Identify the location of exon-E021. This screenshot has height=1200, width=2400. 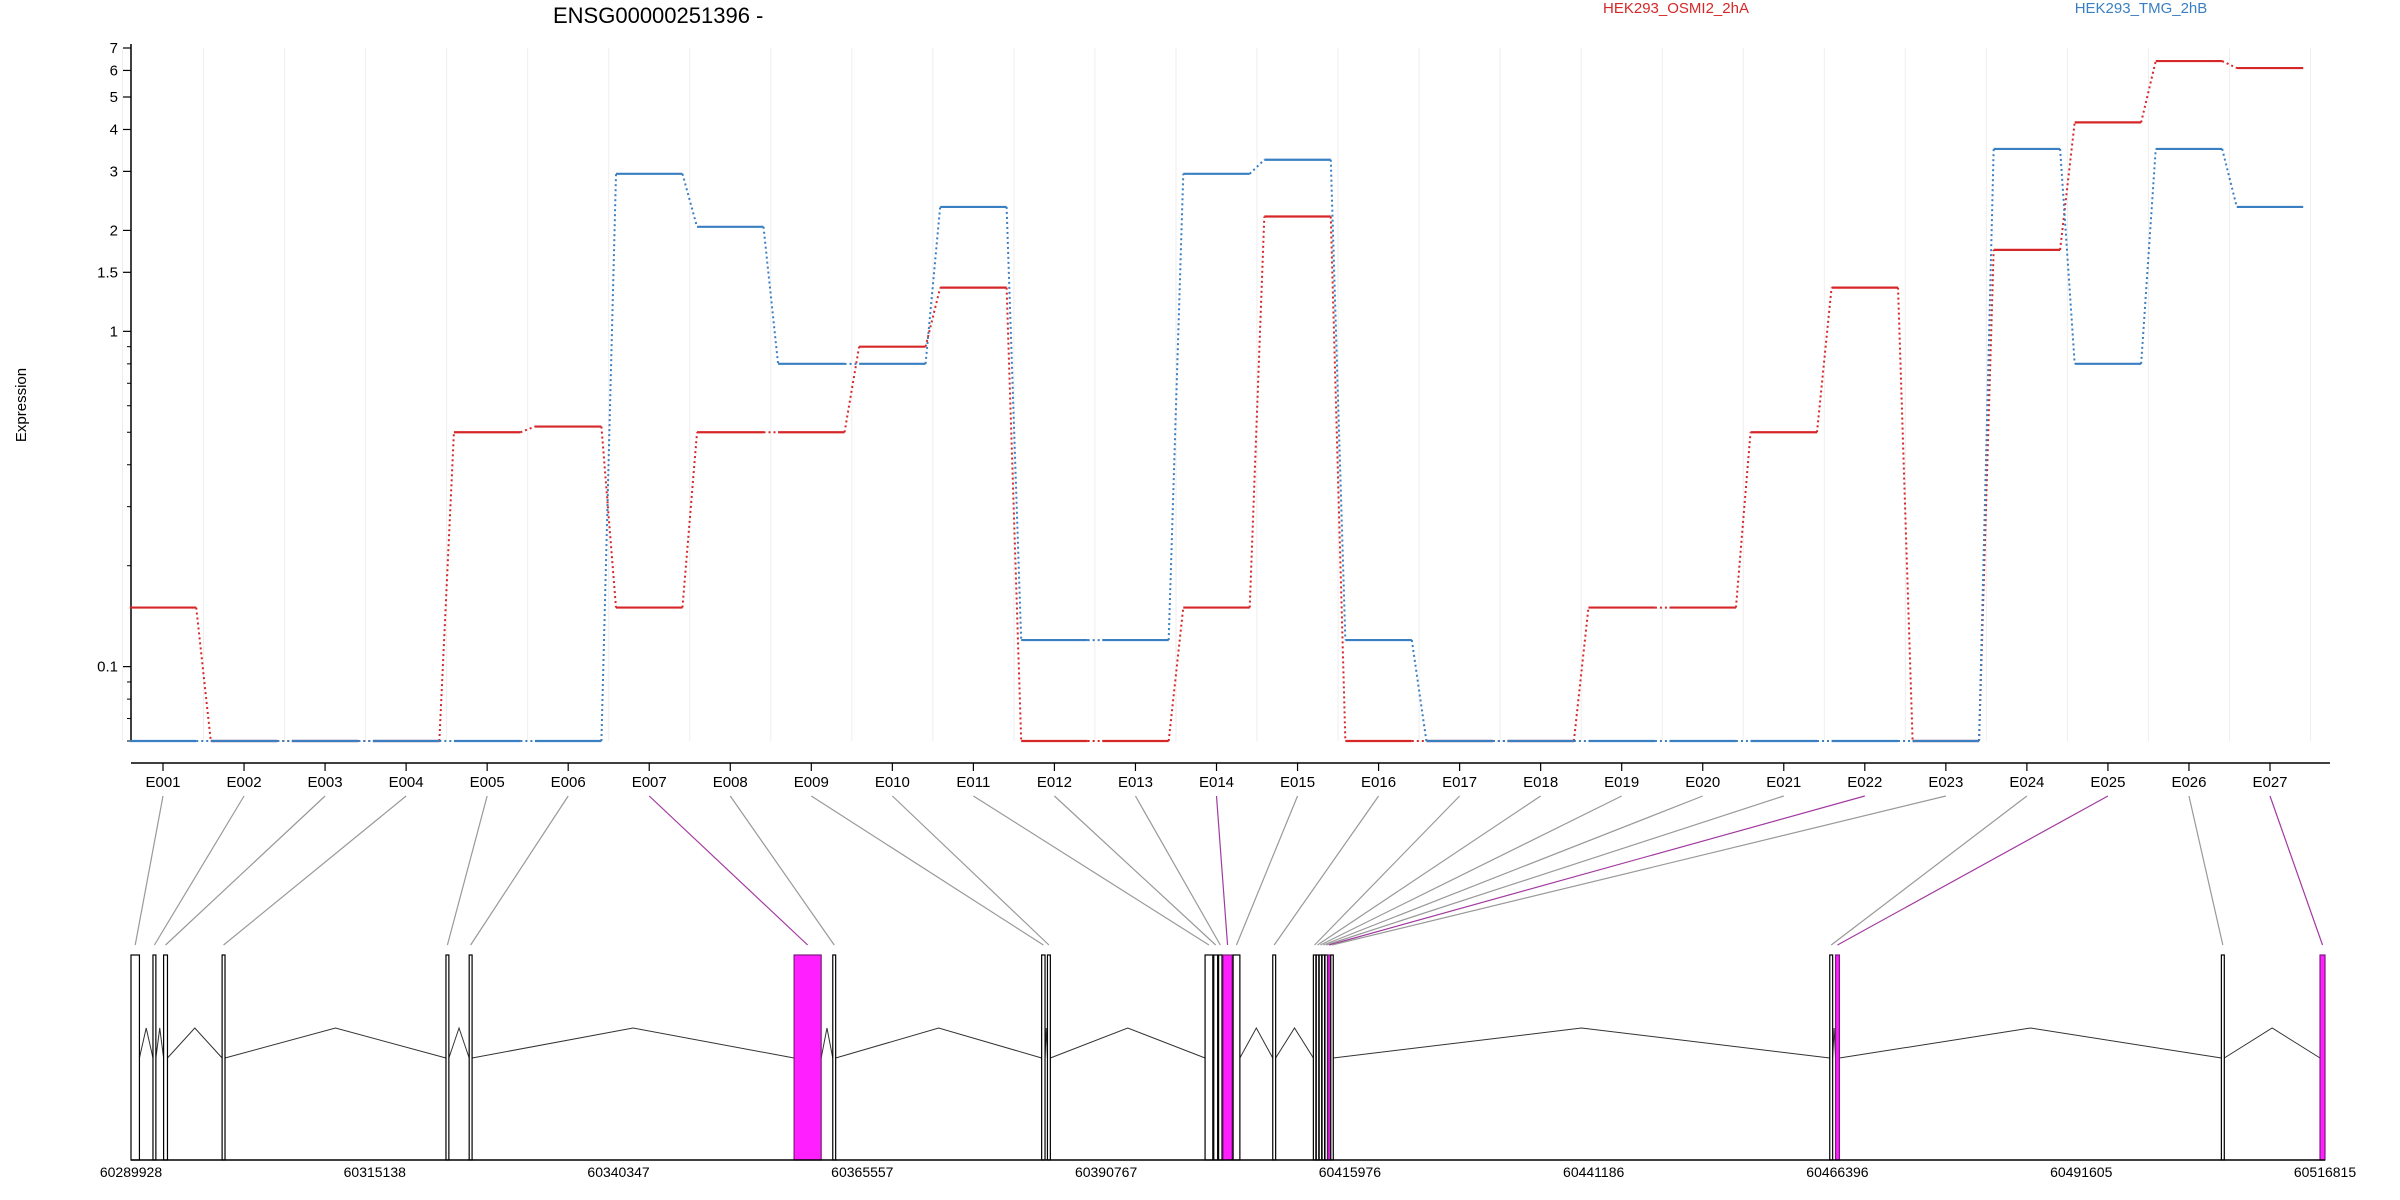
(1326, 1057).